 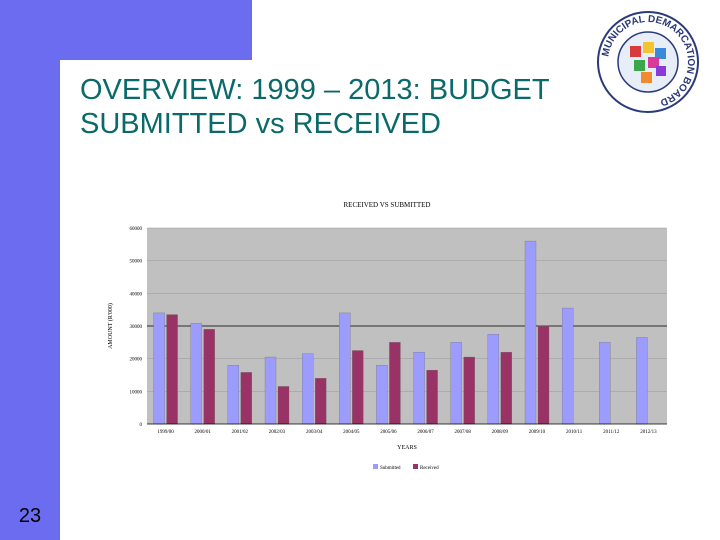 I want to click on legend-label: Submitted, so click(x=390, y=468).